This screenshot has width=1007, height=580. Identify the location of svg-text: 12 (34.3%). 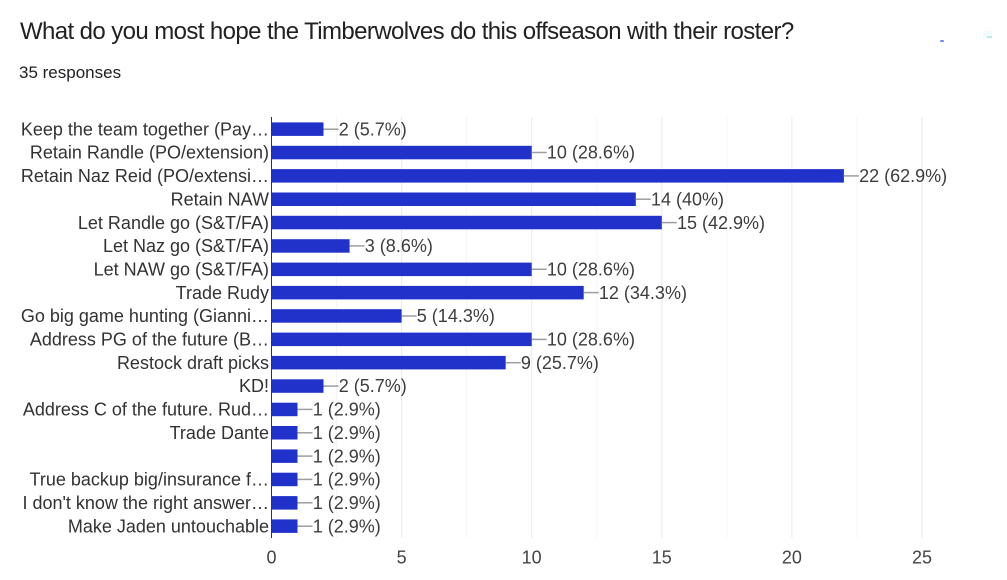
(643, 293).